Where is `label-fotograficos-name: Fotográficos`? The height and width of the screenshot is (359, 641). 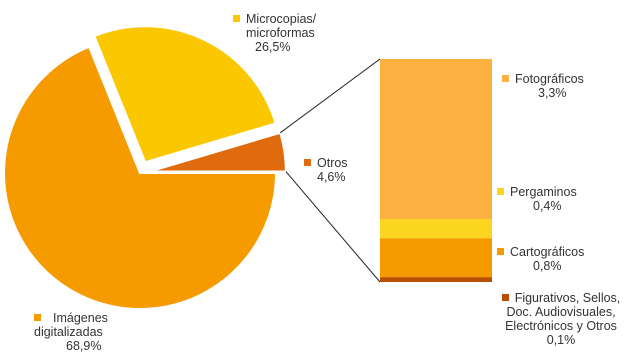 label-fotograficos-name: Fotográficos is located at coordinates (549, 79).